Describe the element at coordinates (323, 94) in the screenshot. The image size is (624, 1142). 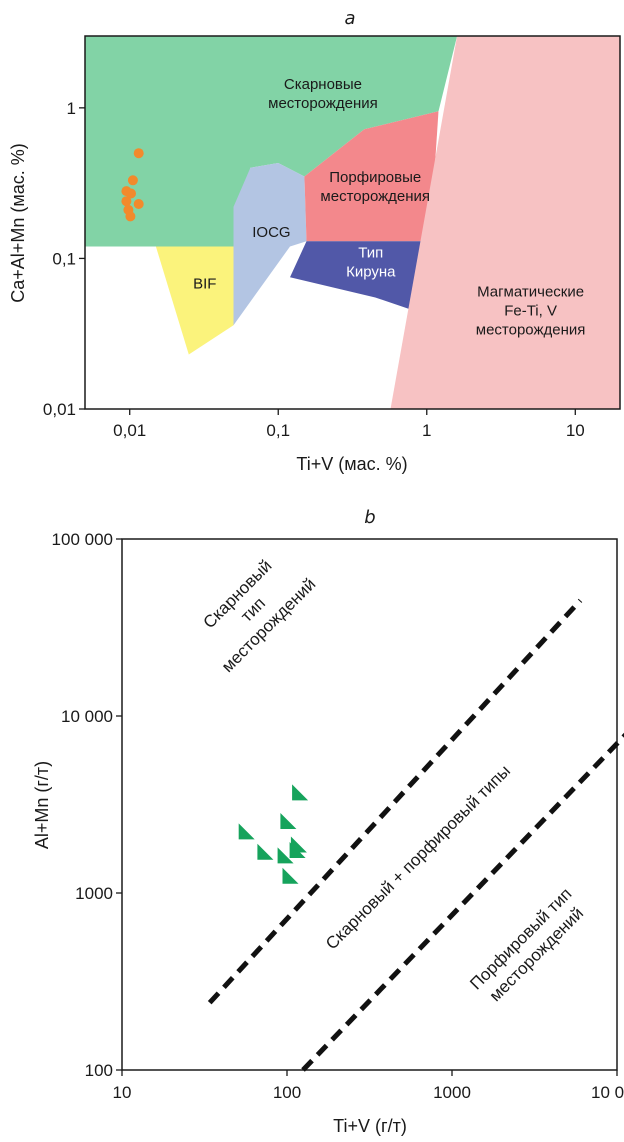
I see `region-label-skarn: Скарновые месторождения` at that location.